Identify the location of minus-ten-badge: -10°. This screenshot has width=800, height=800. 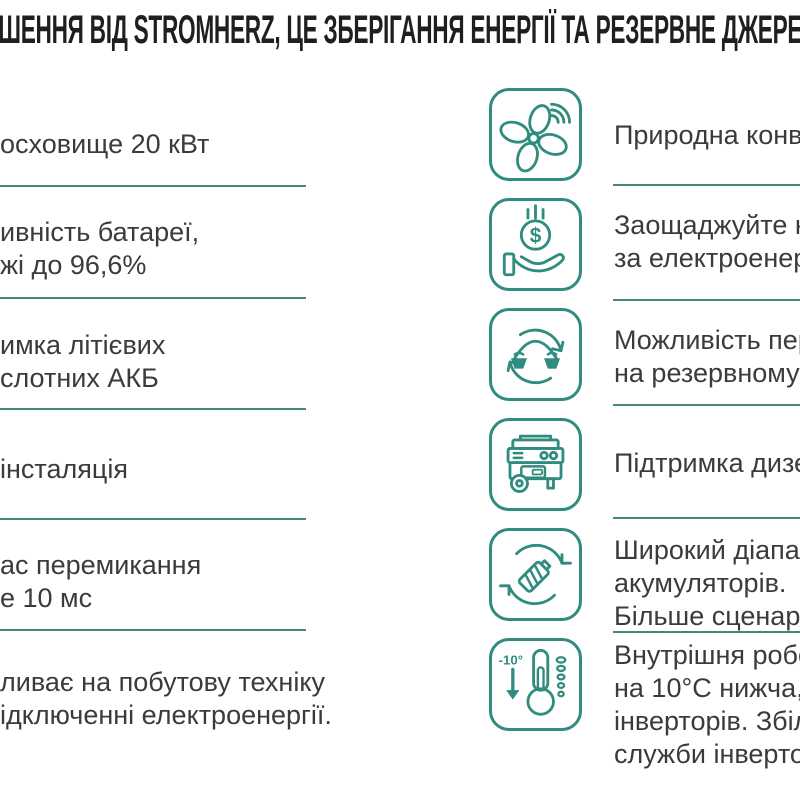
(511, 660).